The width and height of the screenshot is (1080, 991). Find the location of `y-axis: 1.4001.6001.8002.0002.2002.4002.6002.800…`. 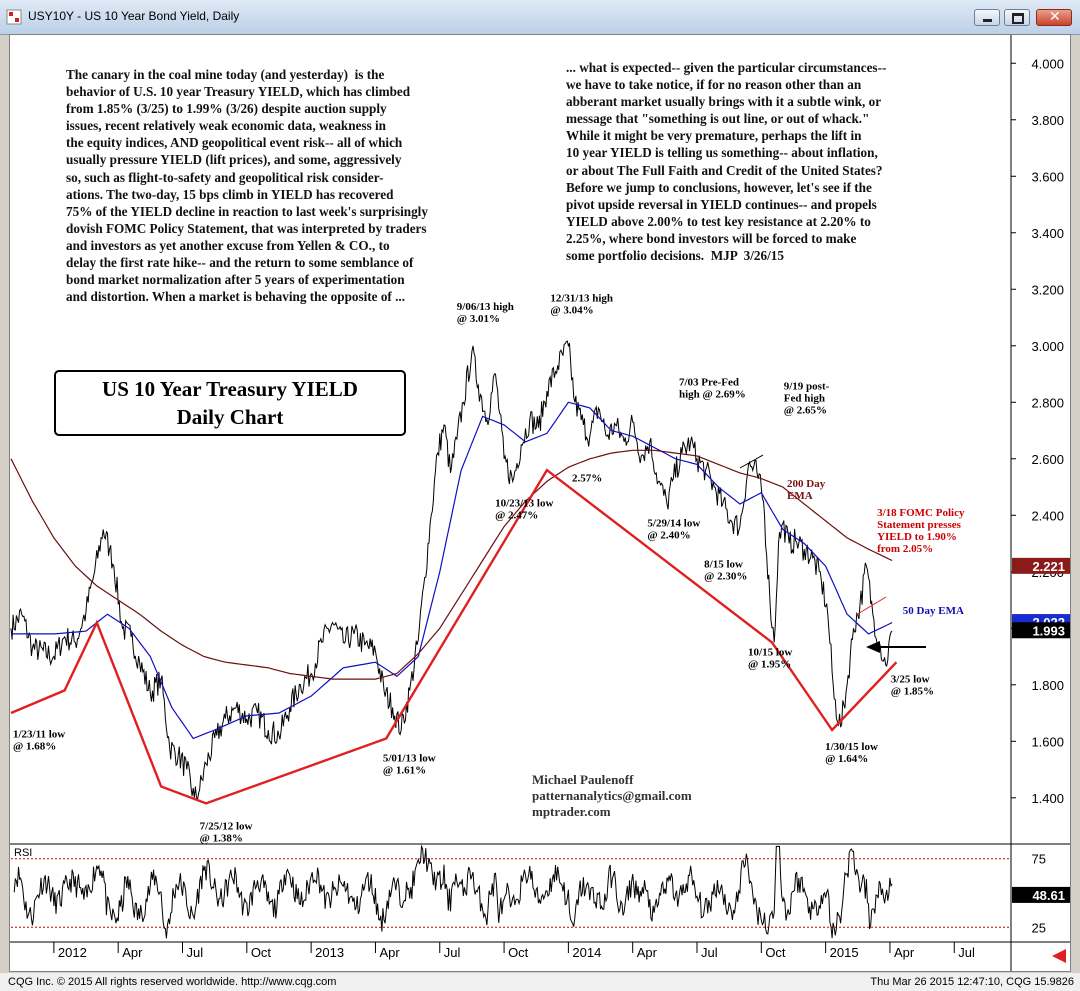

y-axis: 1.4001.6001.8002.0002.2002.4002.6002.800… is located at coordinates (1037, 431).